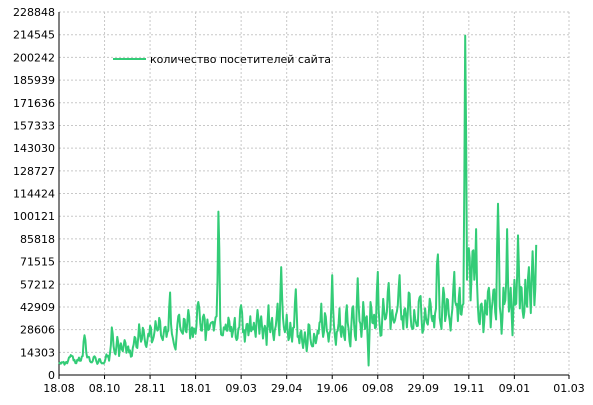  I want to click on x-tick-label: 19.06, so click(332, 388).